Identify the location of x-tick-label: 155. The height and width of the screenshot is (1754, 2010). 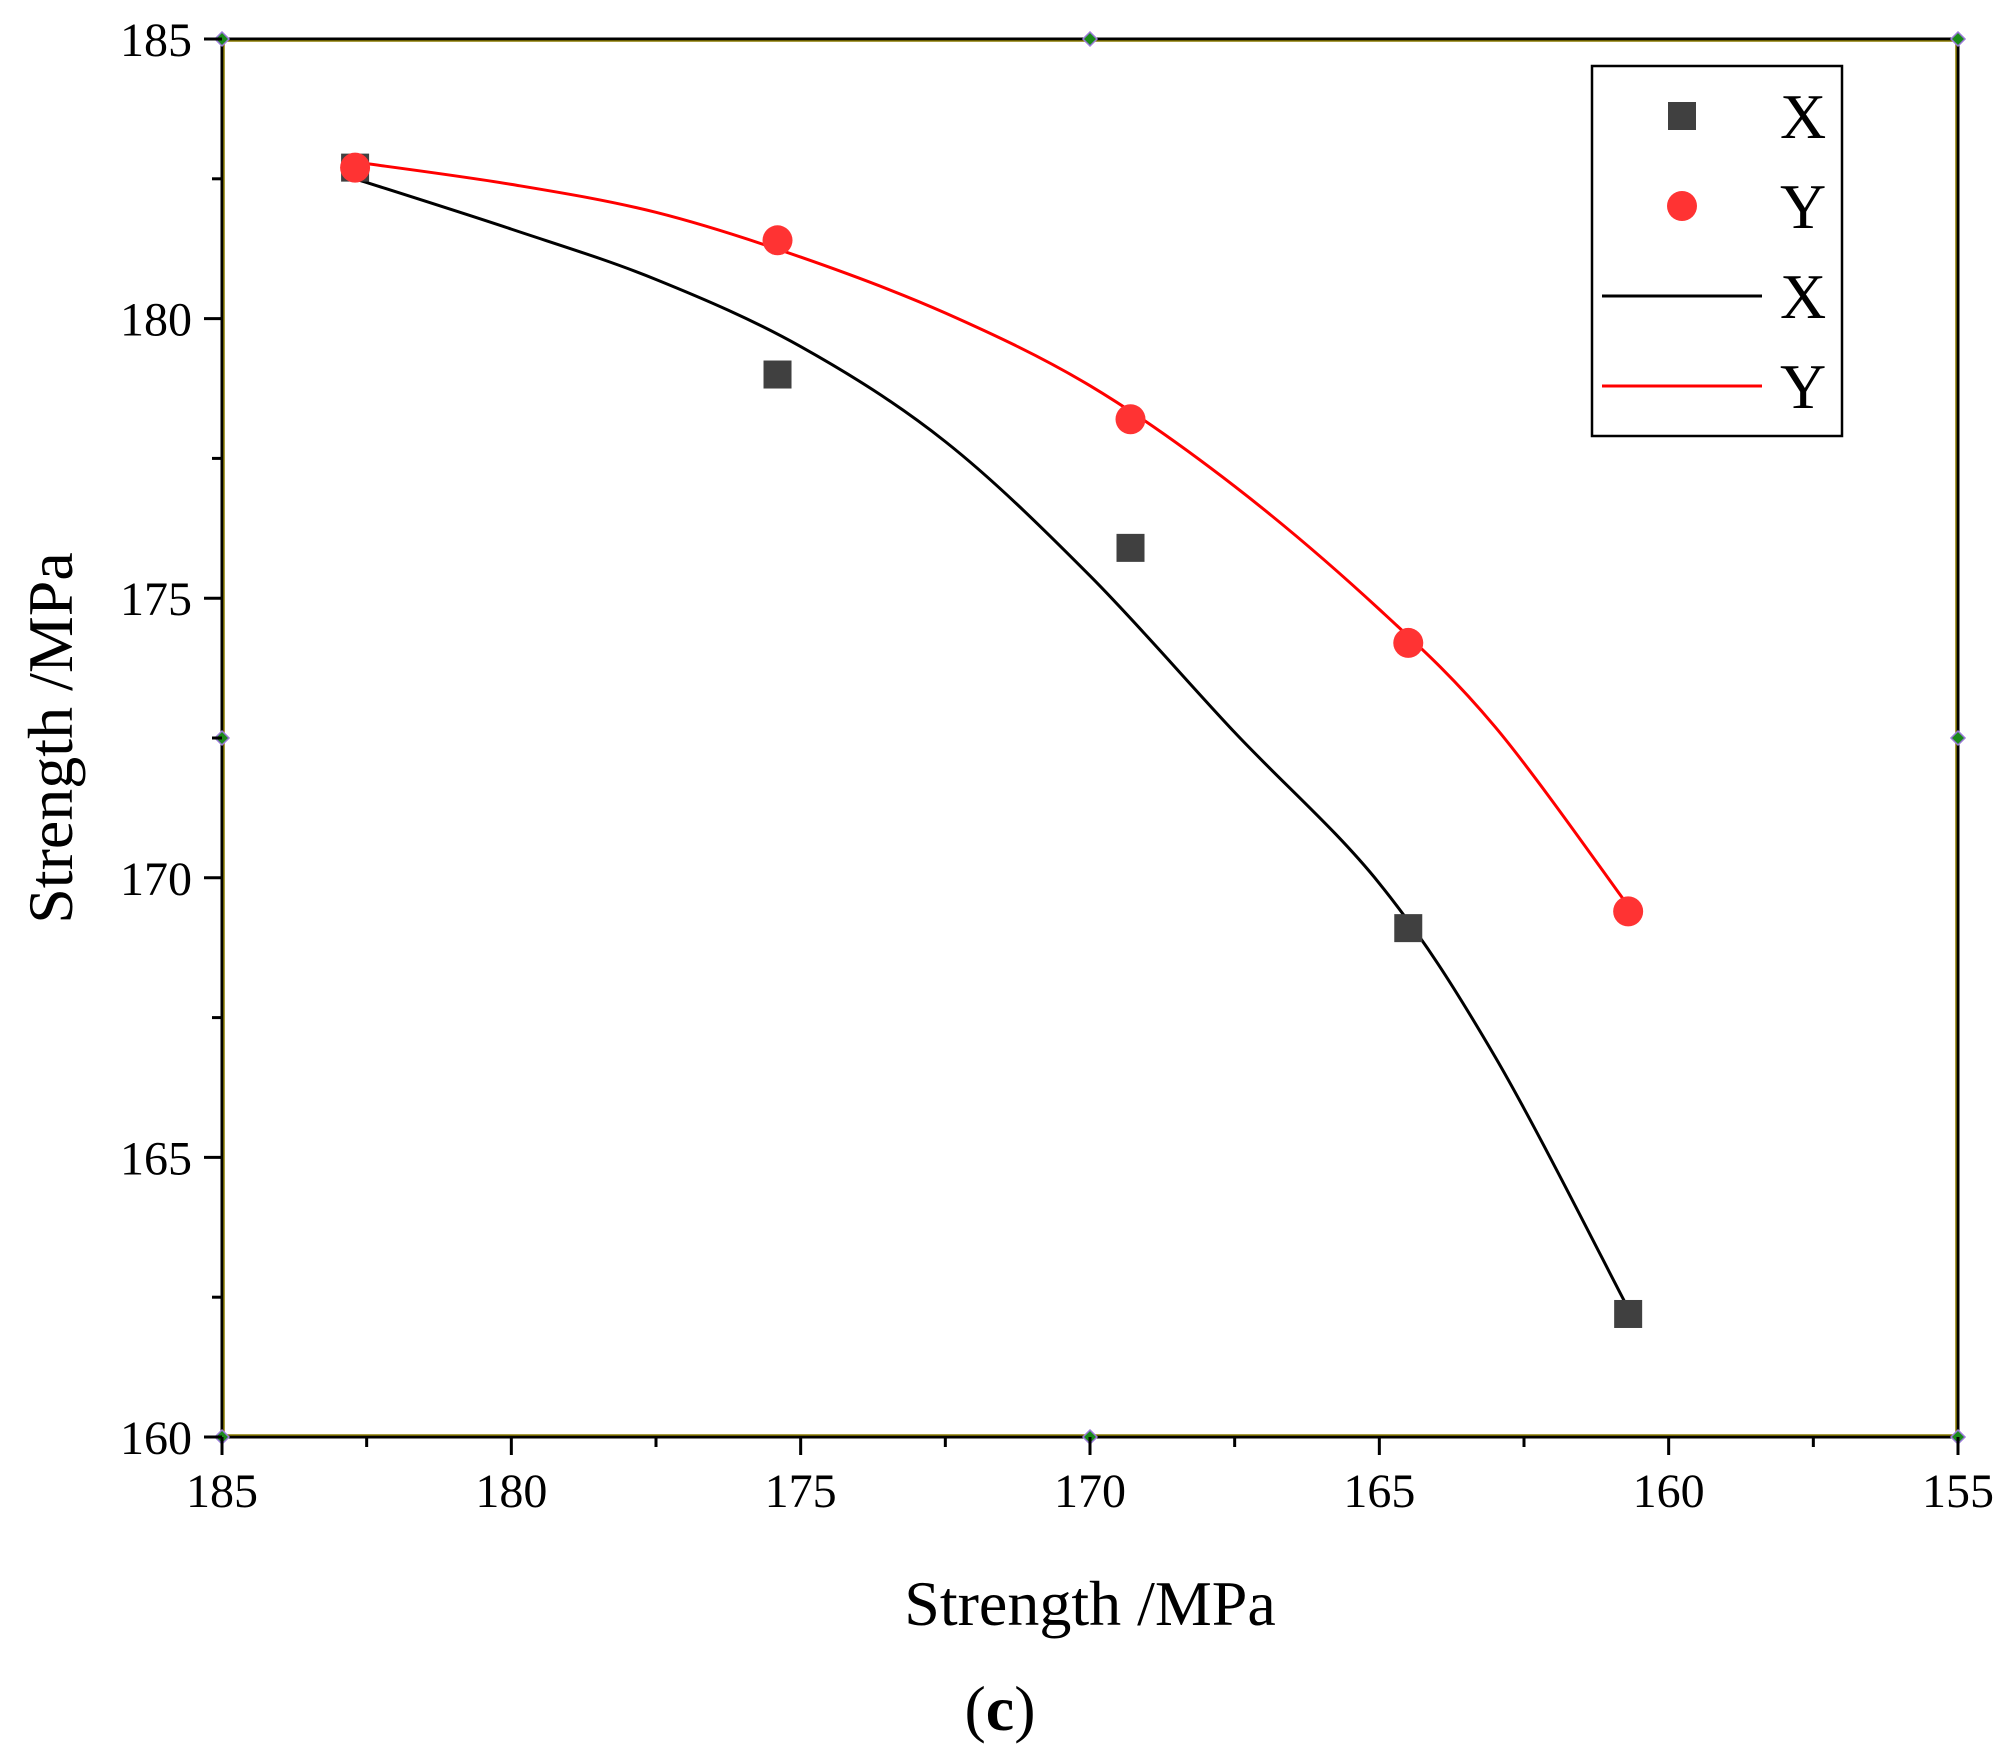
(1958, 1491).